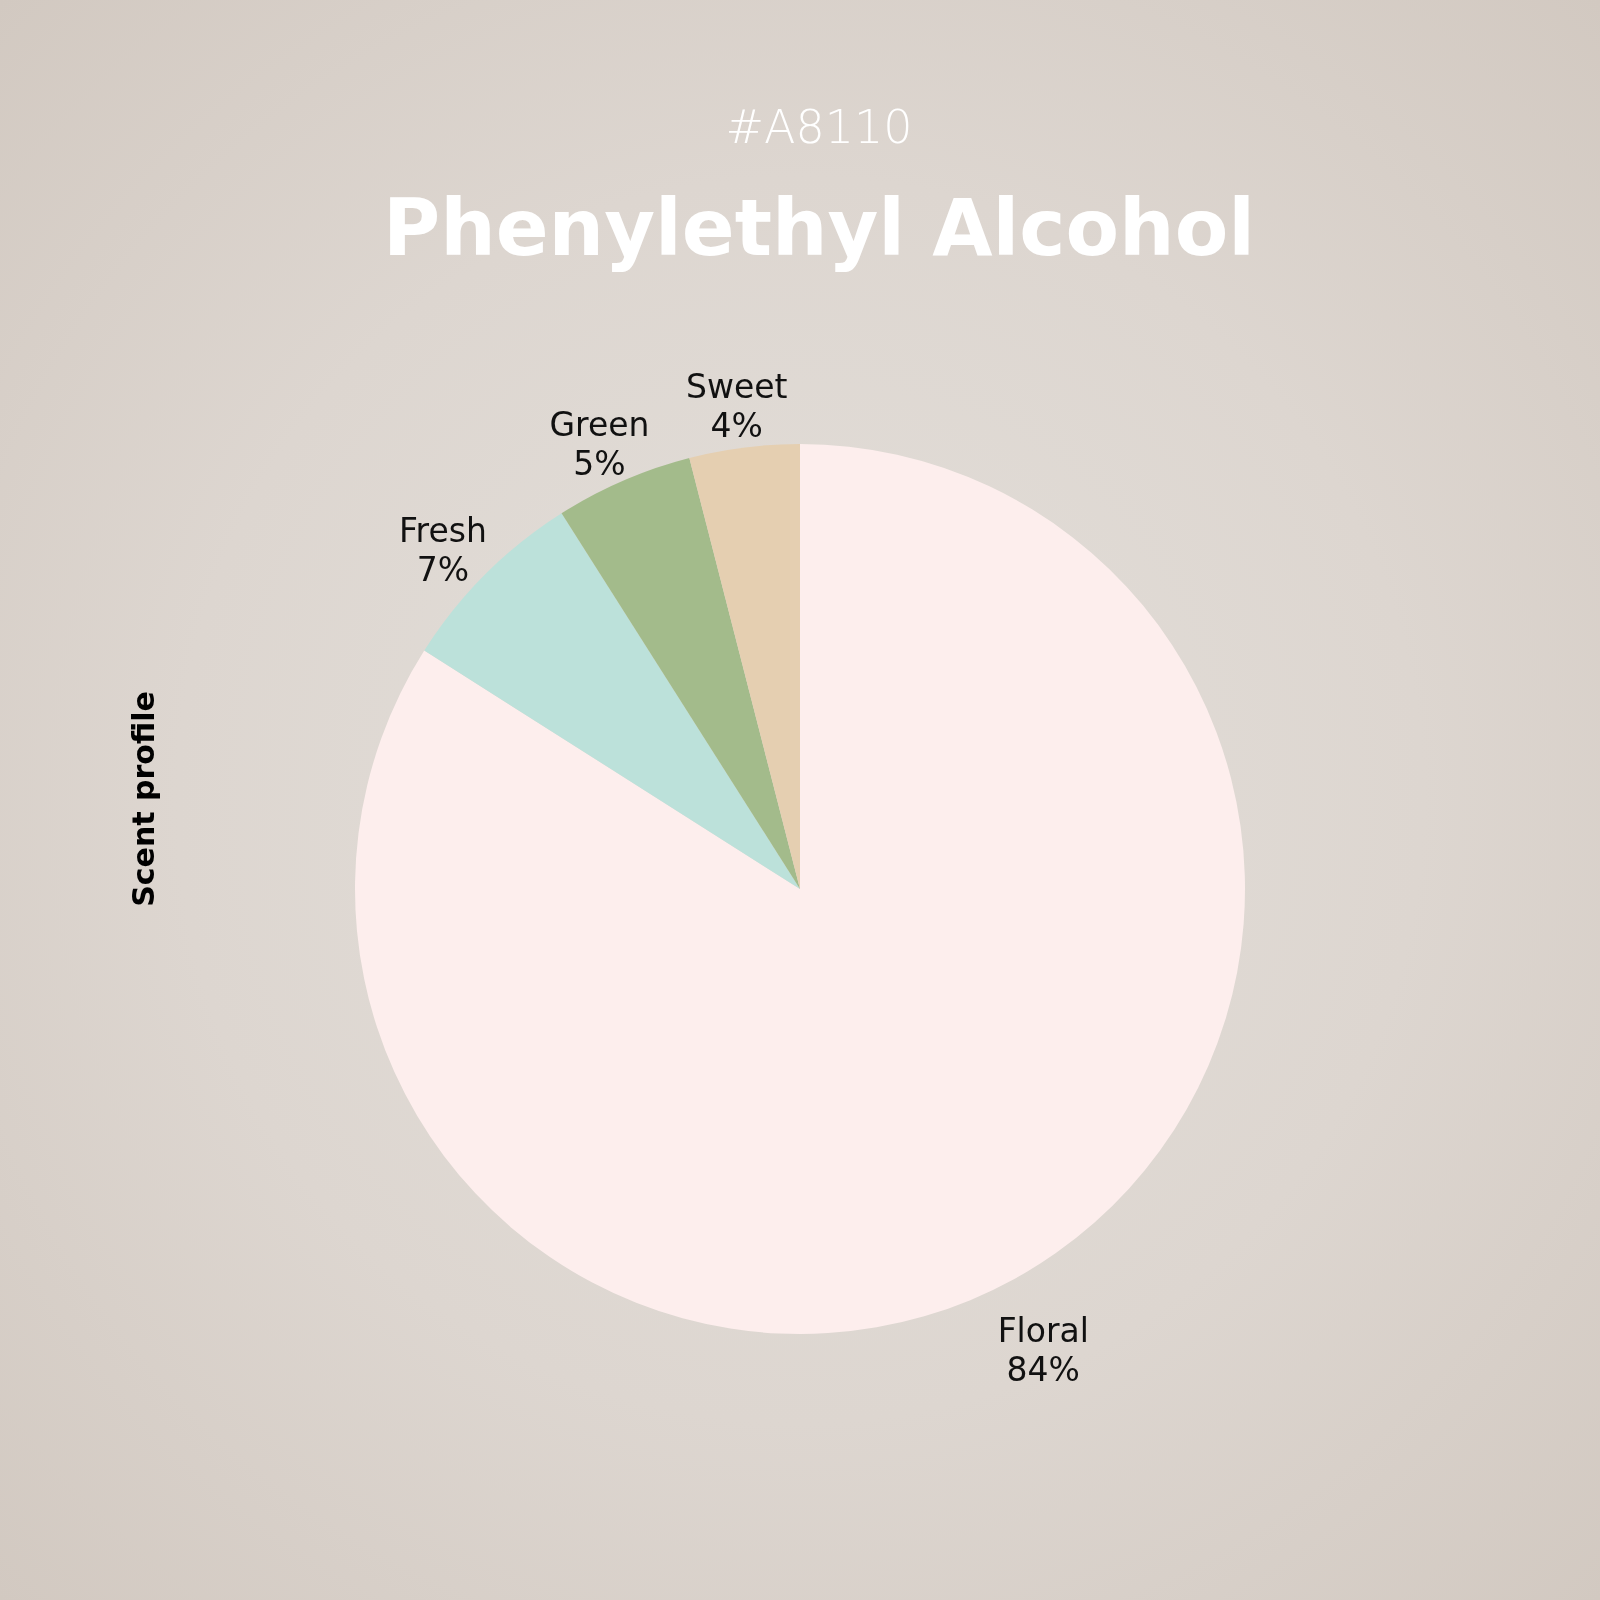 This screenshot has width=1600, height=1600. I want to click on slice-label: Green, so click(599, 424).